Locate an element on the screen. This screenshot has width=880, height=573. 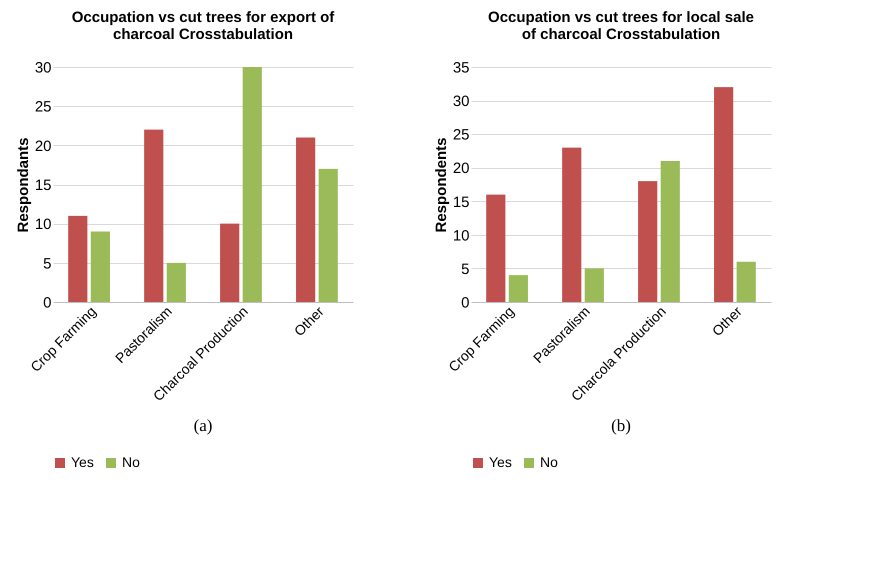
y-axis-title: Respondents is located at coordinates (441, 185).